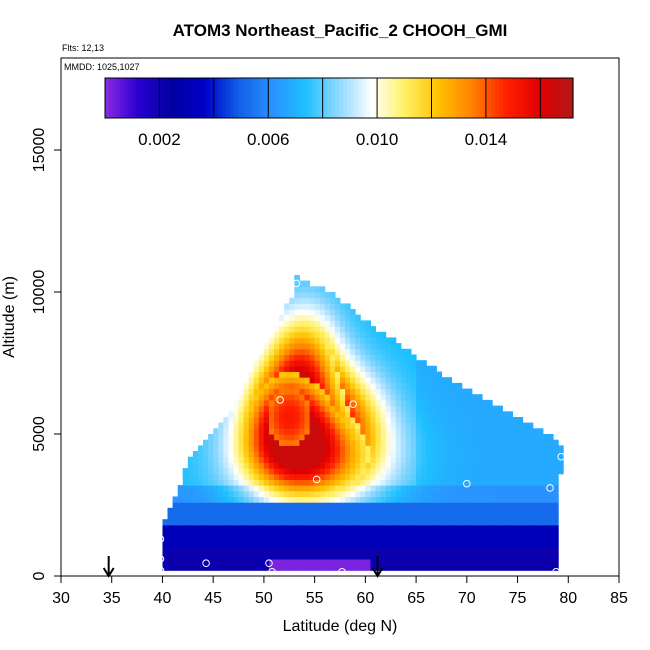  Describe the element at coordinates (340, 30) in the screenshot. I see `chart-title: ATOM3 Northeast_Pacific_2 CHOOH_GMI` at that location.